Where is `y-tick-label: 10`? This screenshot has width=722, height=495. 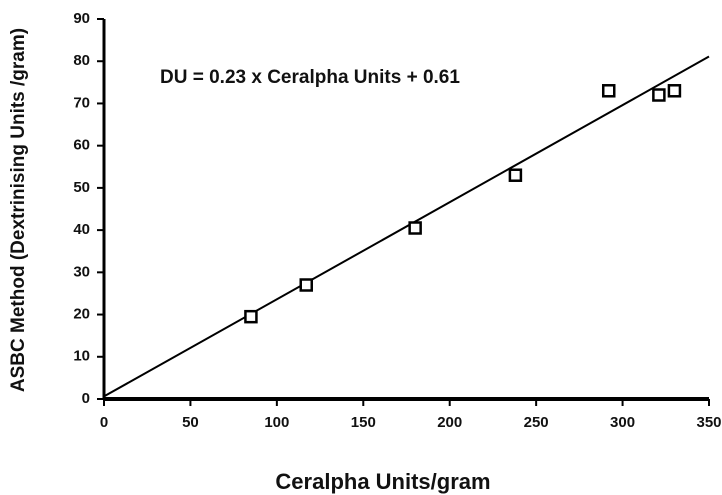 y-tick-label: 10 is located at coordinates (81, 356).